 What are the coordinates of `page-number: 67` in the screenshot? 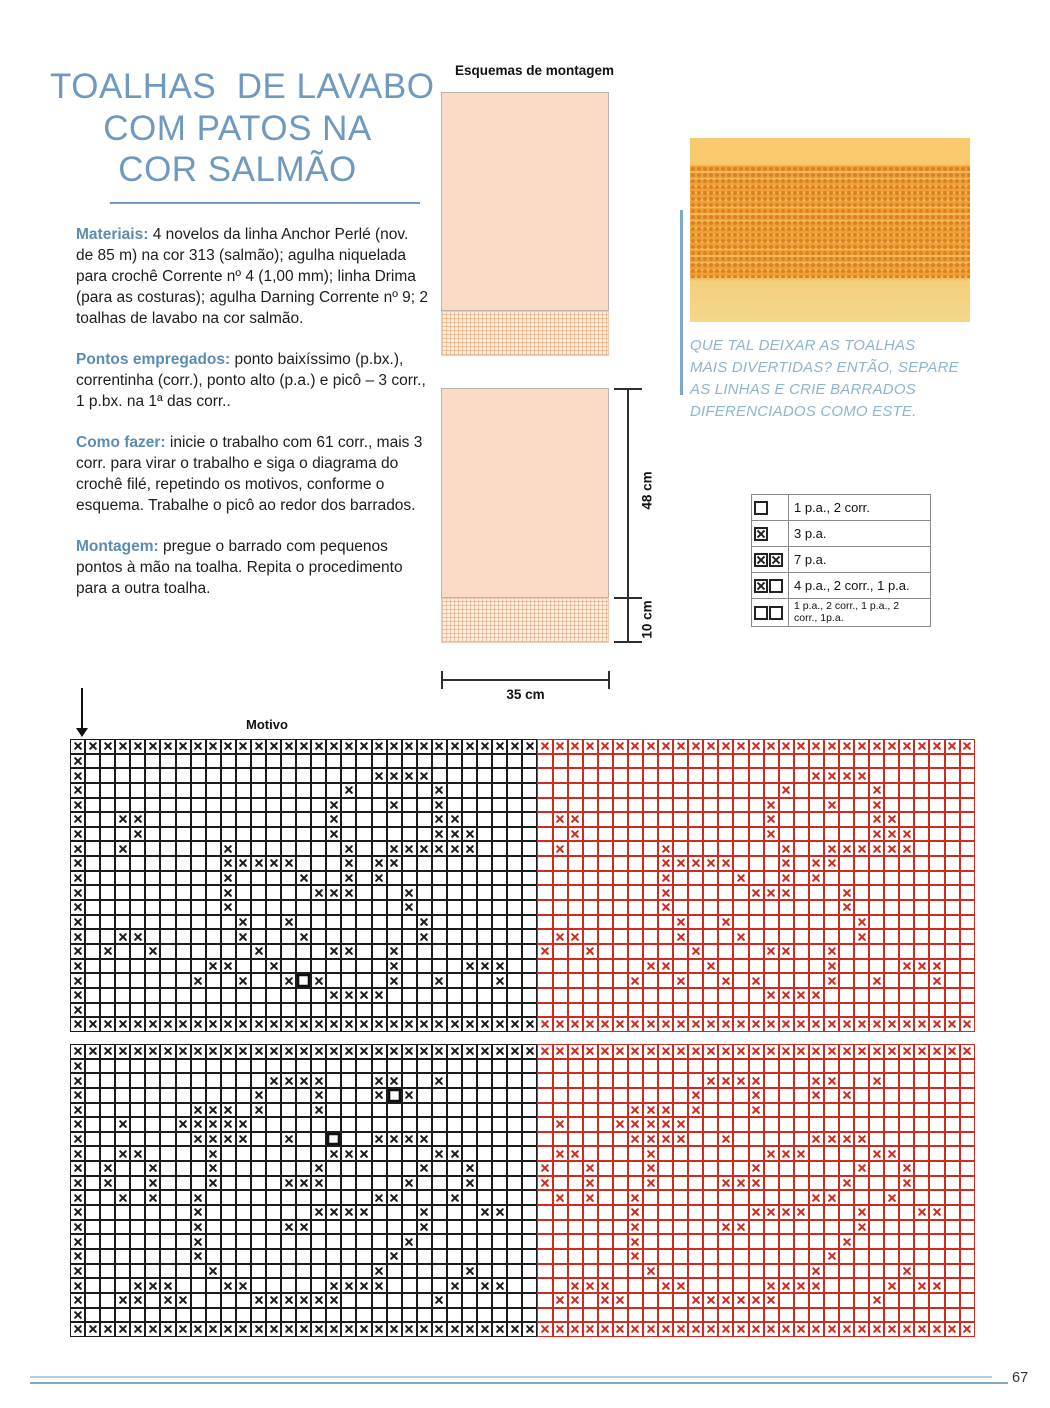 It's located at (1020, 1378).